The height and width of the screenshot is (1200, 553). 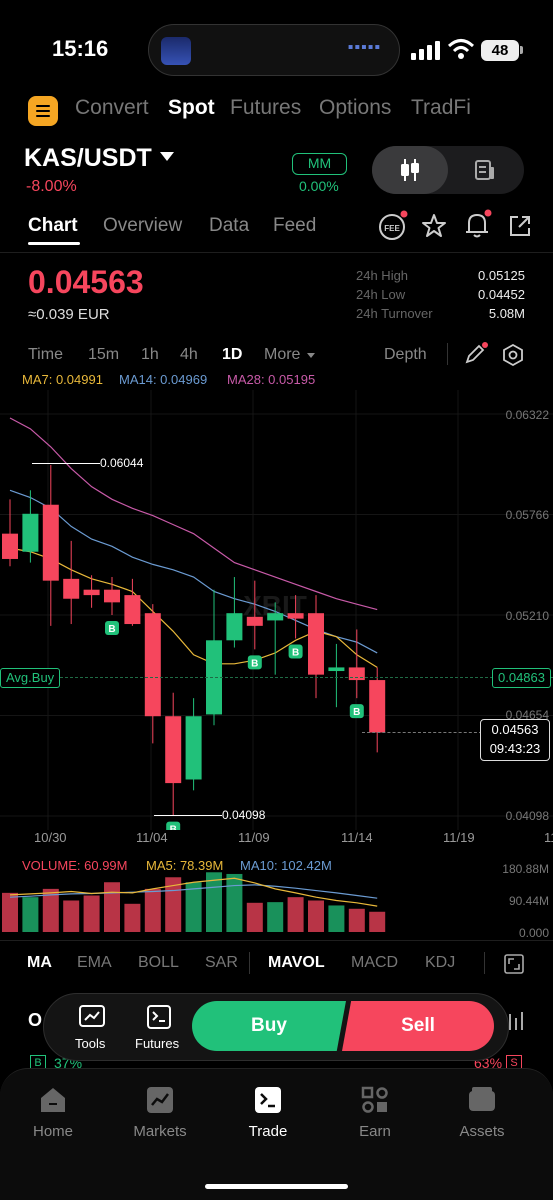 I want to click on fee-icon: FEE, so click(x=394, y=226).